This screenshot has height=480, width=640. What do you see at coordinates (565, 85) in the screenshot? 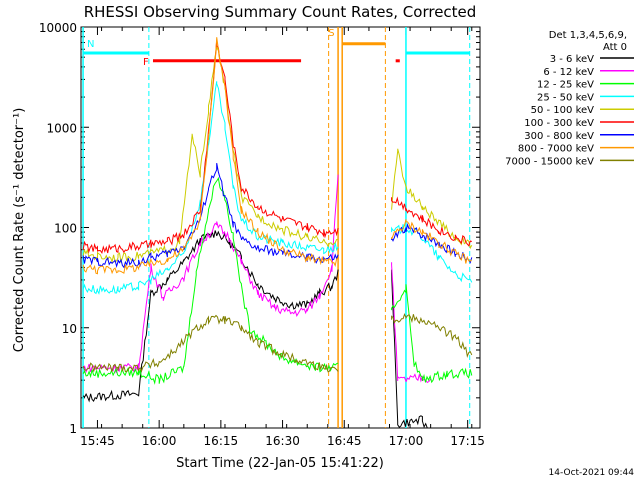
I see `legend-entry-label: 12 - 25 keV` at bounding box center [565, 85].